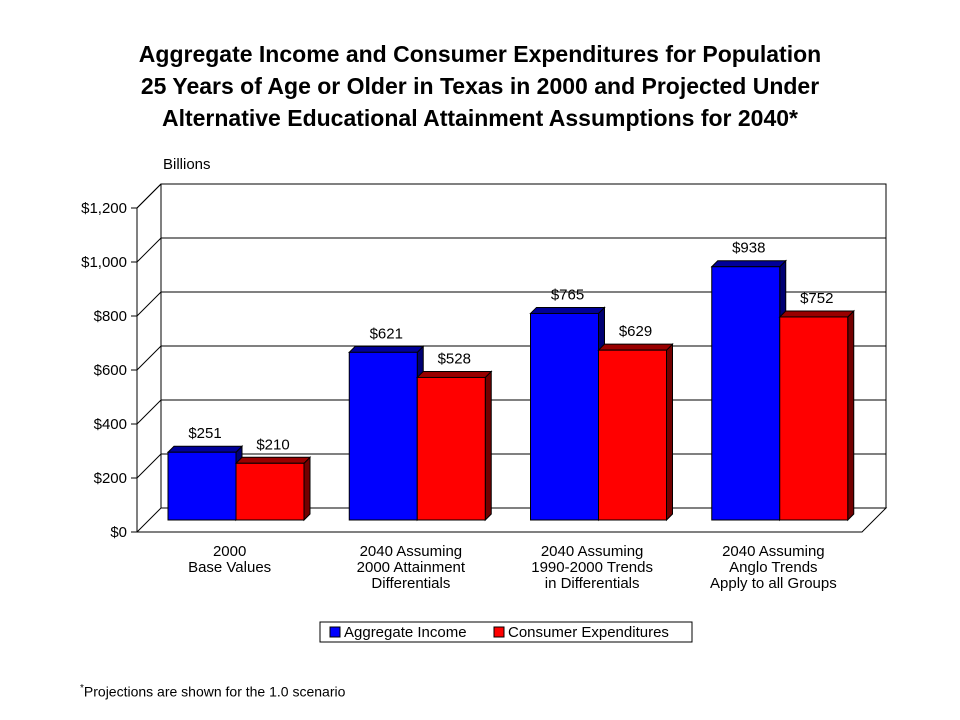  Describe the element at coordinates (110, 478) in the screenshot. I see `y-tick-label: $200` at that location.